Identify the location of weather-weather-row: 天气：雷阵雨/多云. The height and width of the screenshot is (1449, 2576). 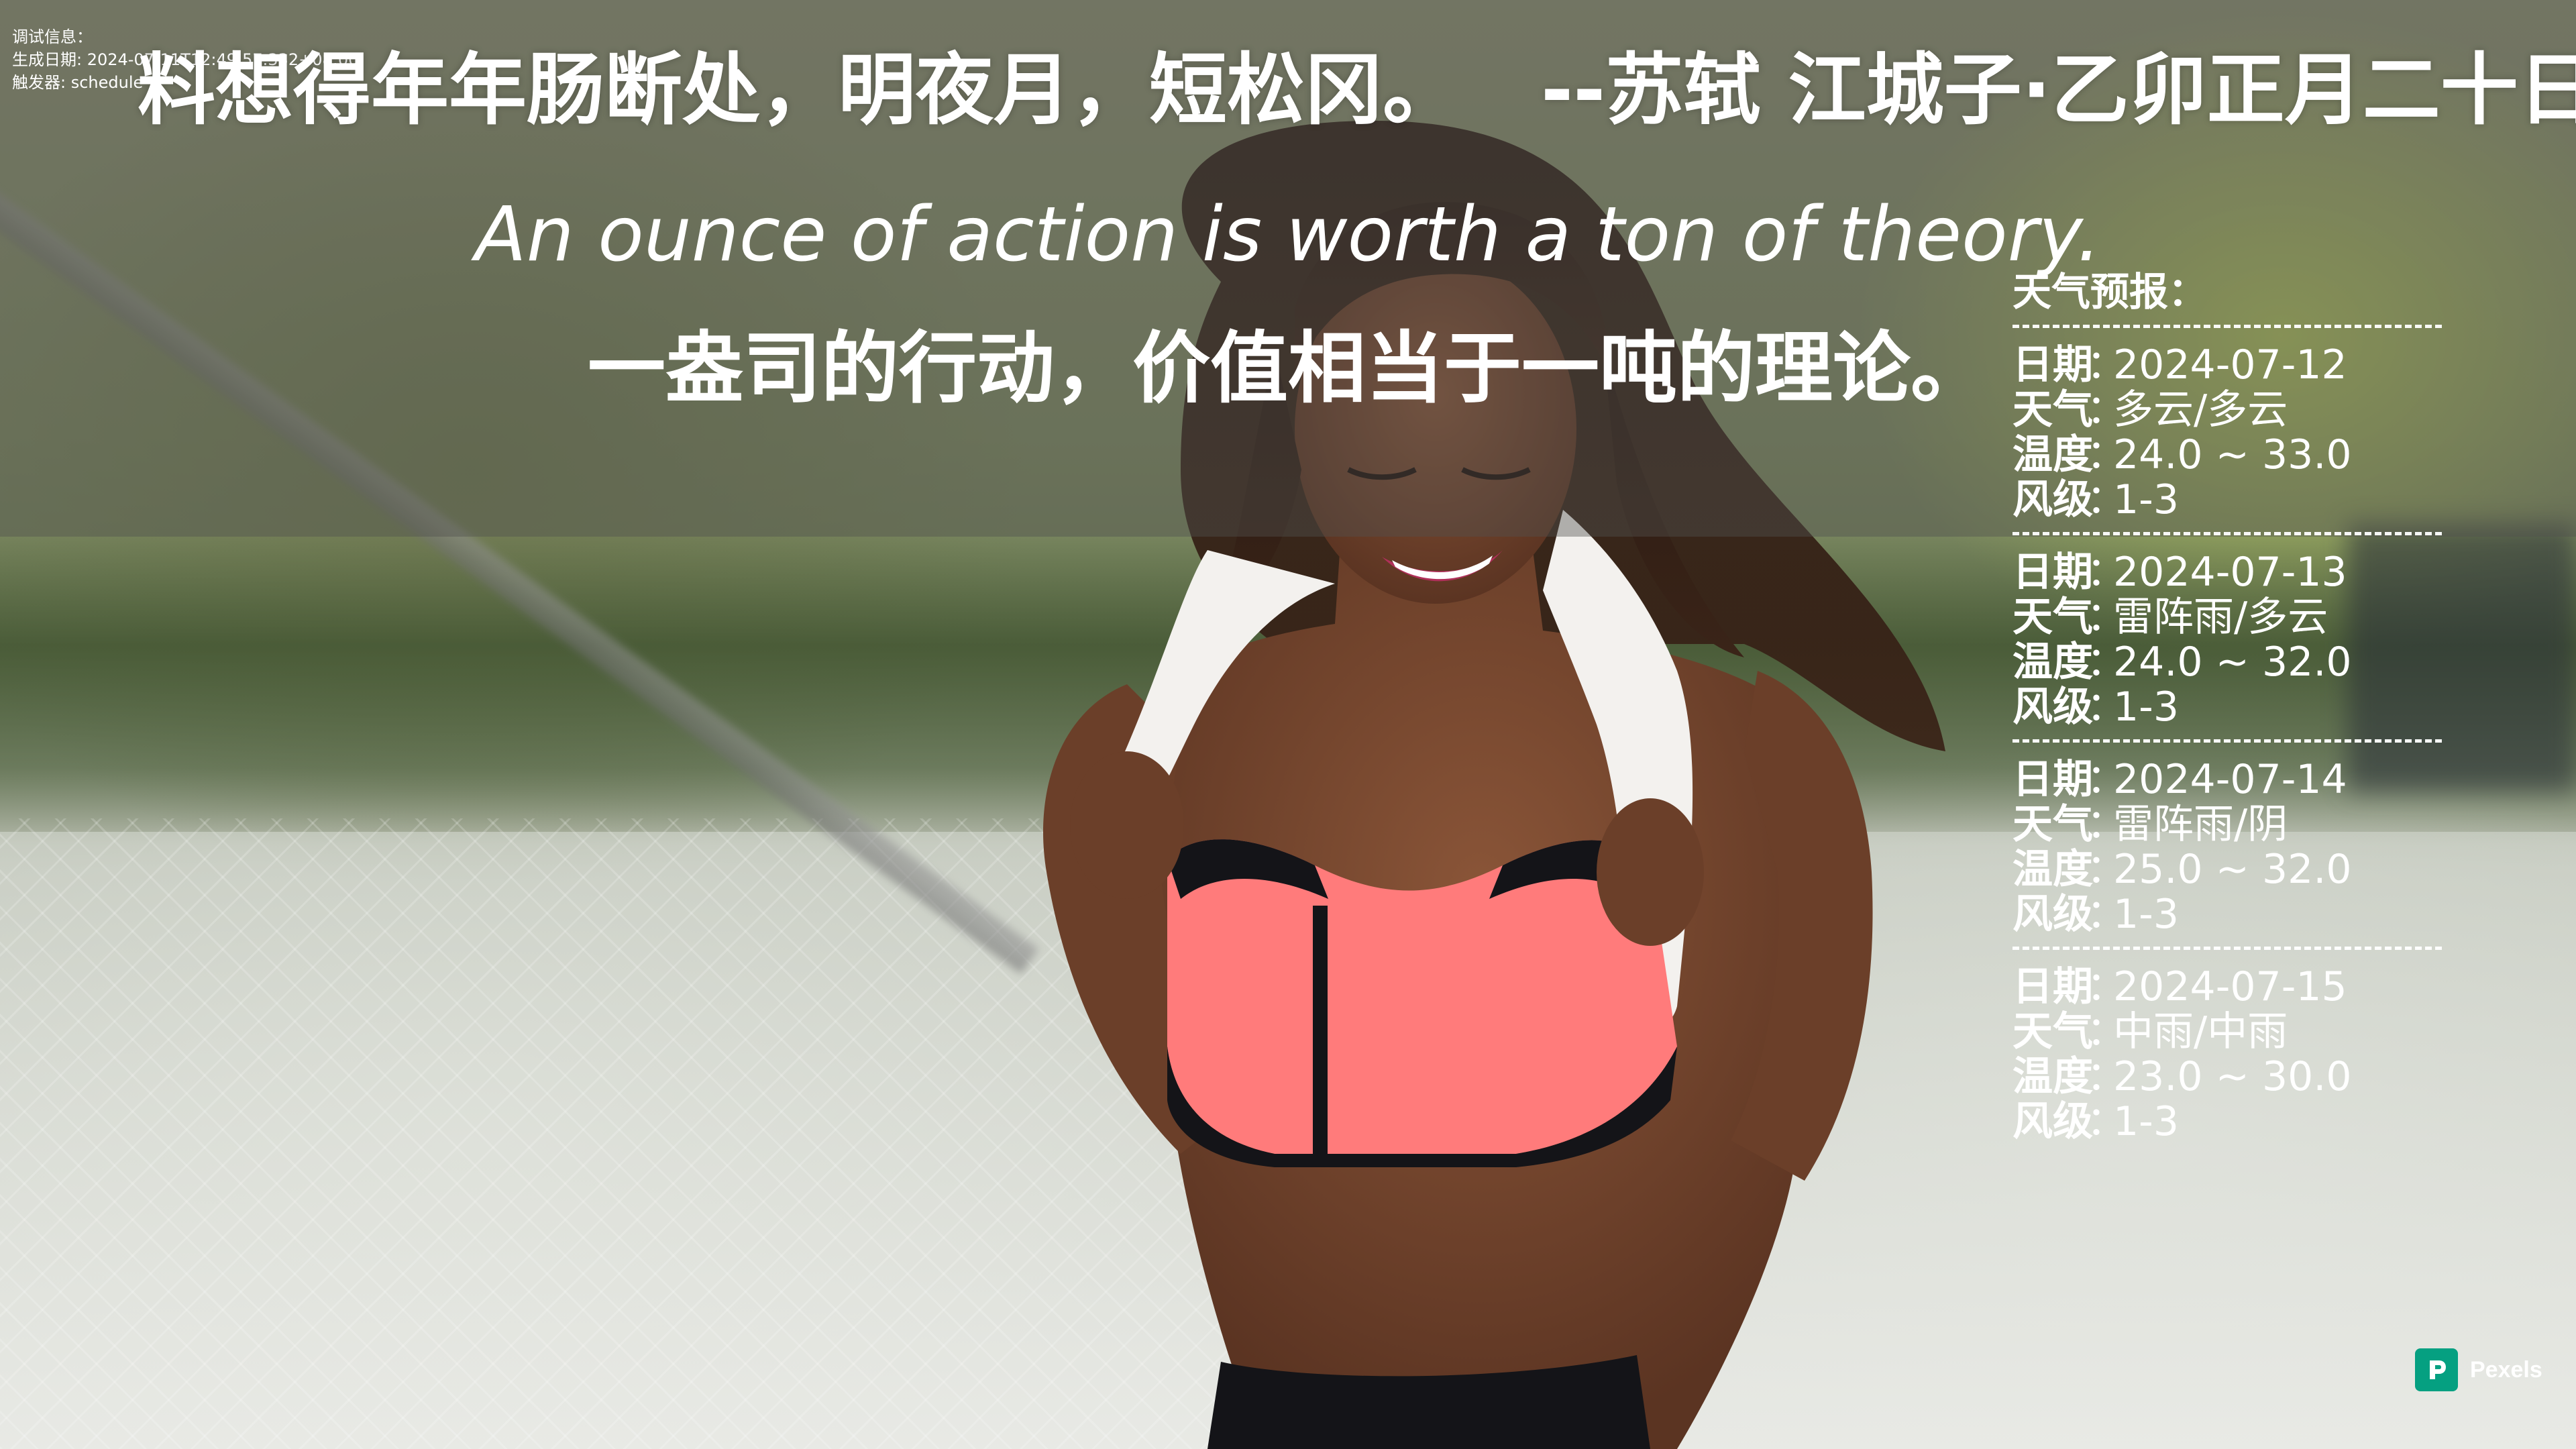
(2227, 617).